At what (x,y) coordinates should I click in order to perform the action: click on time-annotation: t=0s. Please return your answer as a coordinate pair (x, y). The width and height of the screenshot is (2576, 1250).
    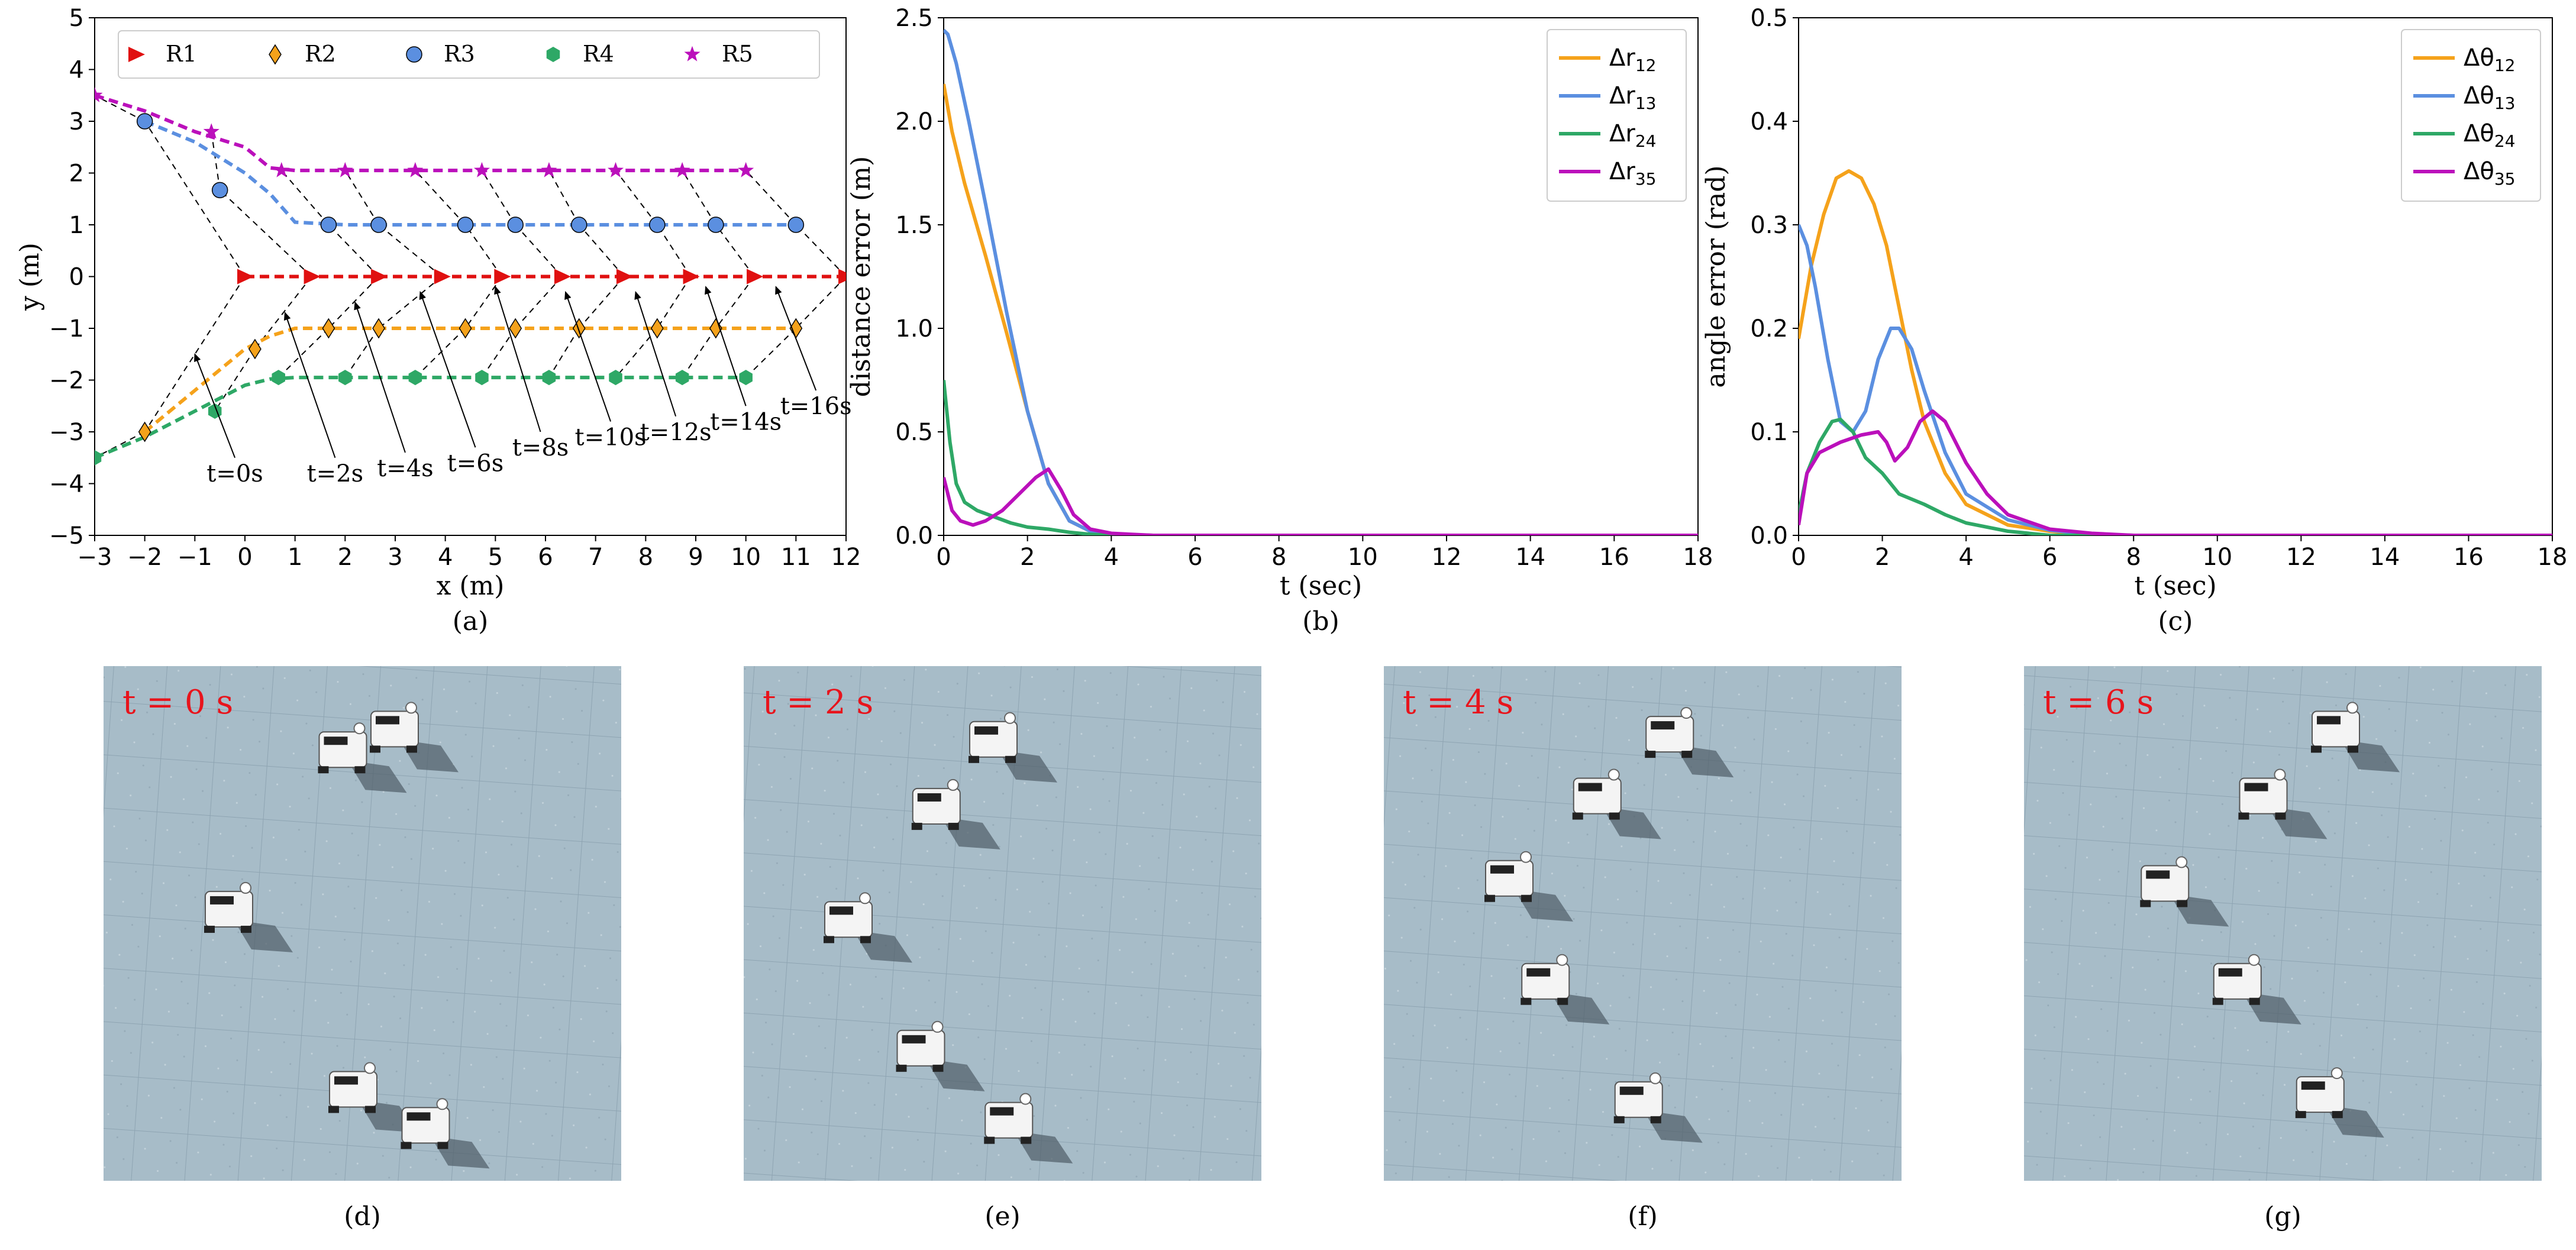
    Looking at the image, I should click on (234, 473).